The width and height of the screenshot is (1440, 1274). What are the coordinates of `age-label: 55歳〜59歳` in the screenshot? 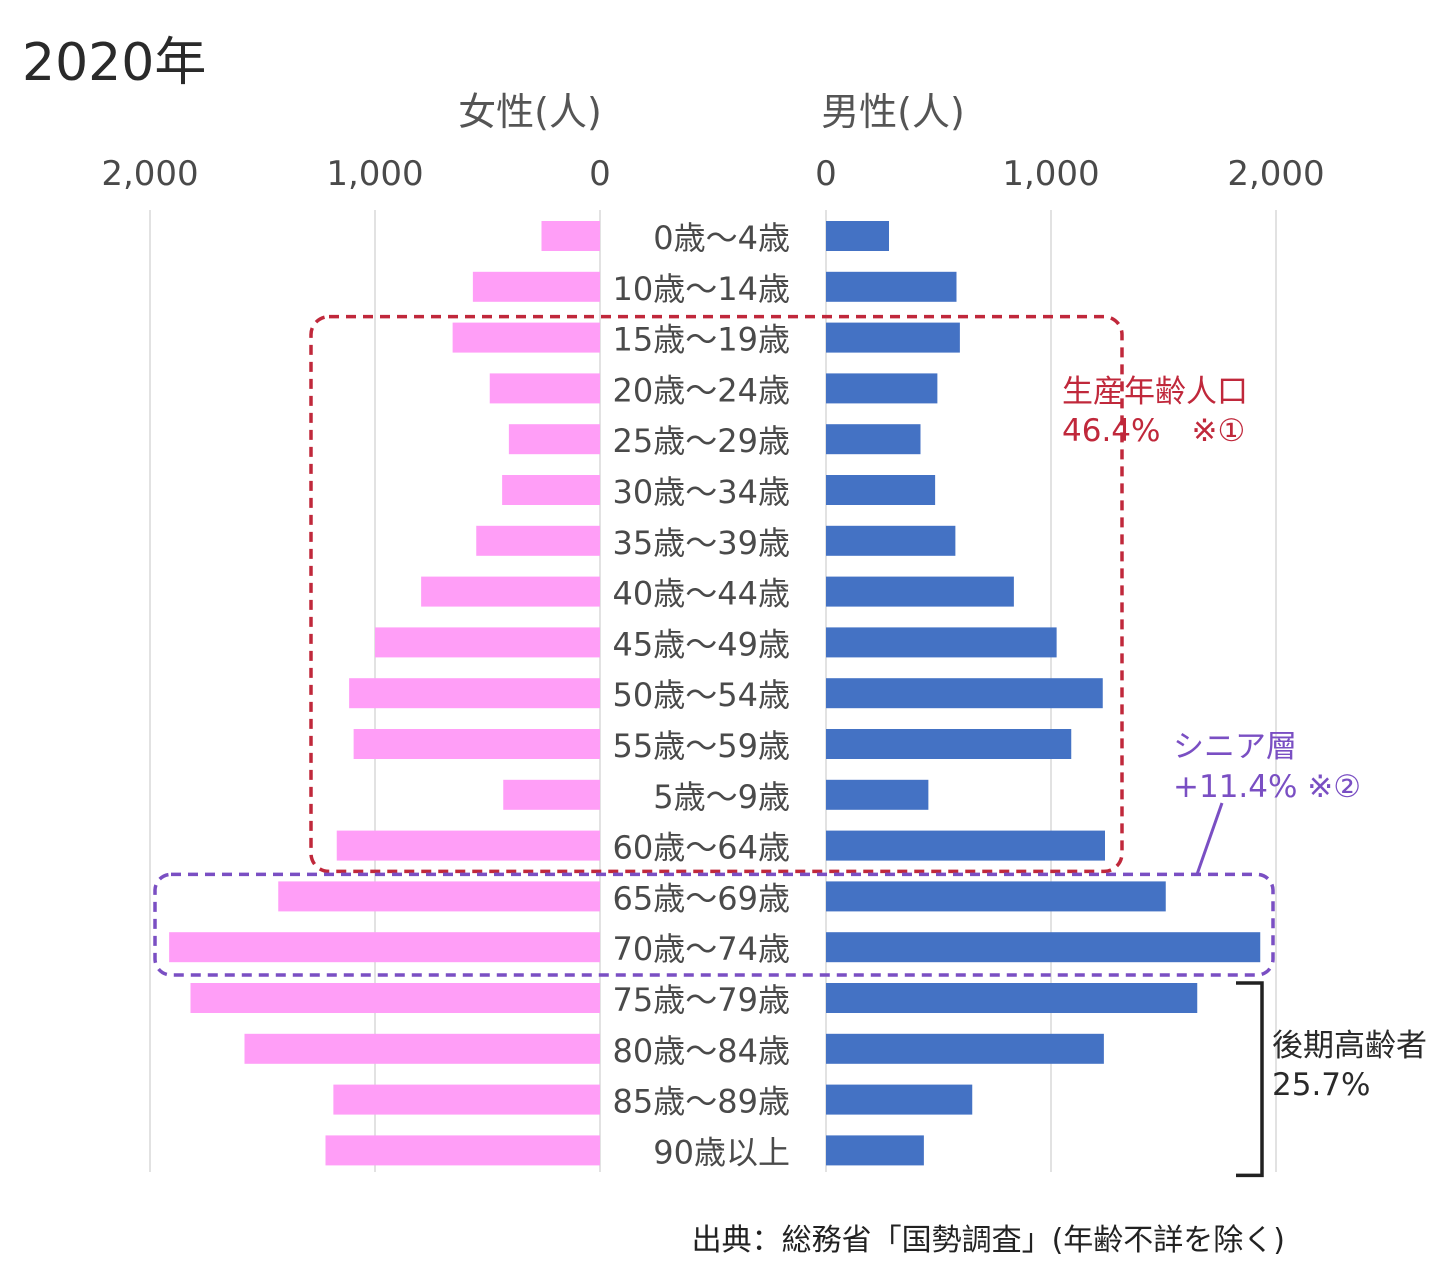 It's located at (701, 746).